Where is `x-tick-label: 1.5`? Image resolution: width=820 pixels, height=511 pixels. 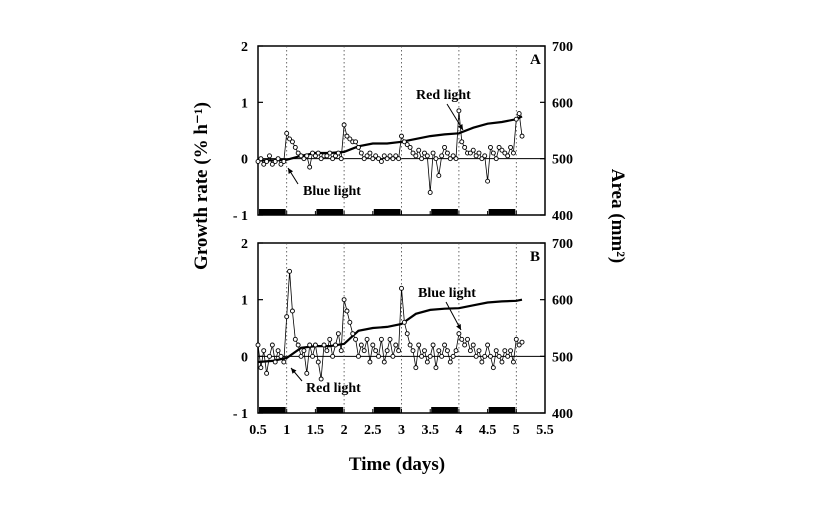 x-tick-label: 1.5 is located at coordinates (316, 430).